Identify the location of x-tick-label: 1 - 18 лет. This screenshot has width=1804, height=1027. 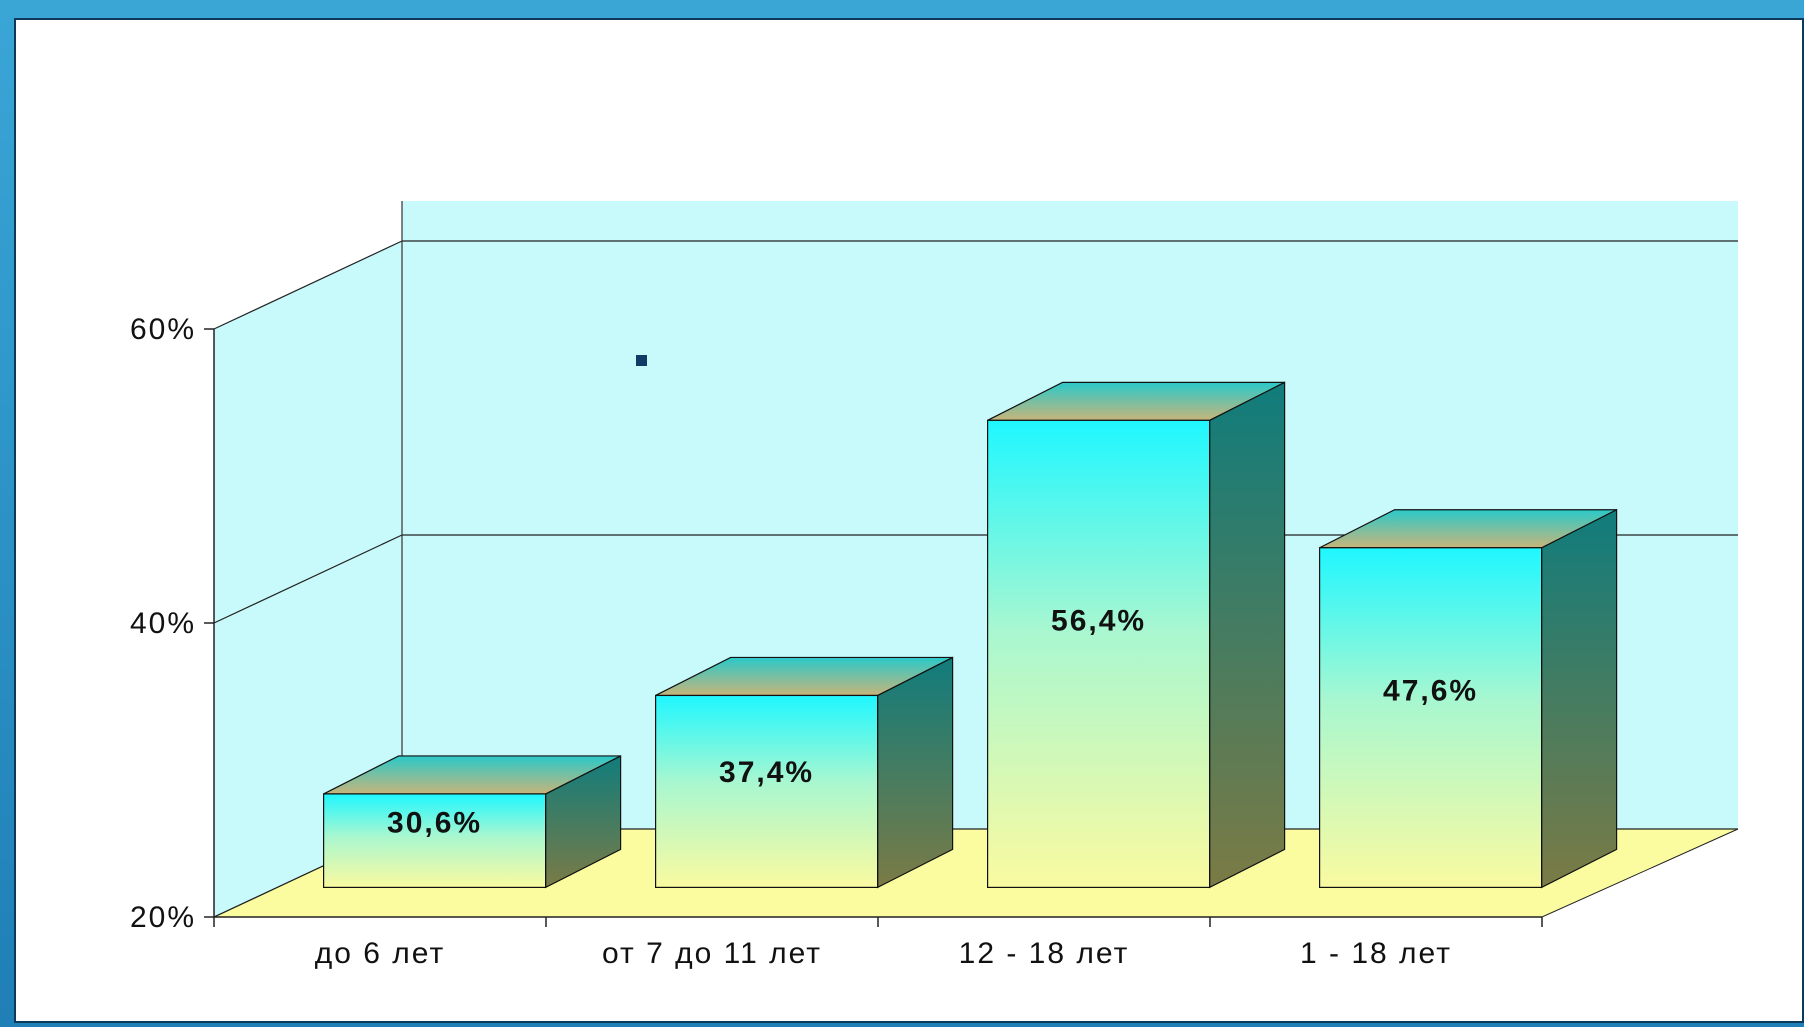
(1376, 953).